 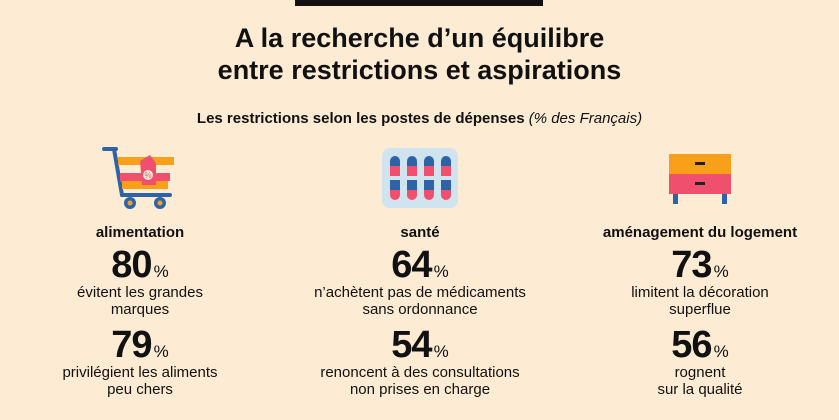 I want to click on stat-block: 73% limitent la décoration superflue, so click(x=699, y=282).